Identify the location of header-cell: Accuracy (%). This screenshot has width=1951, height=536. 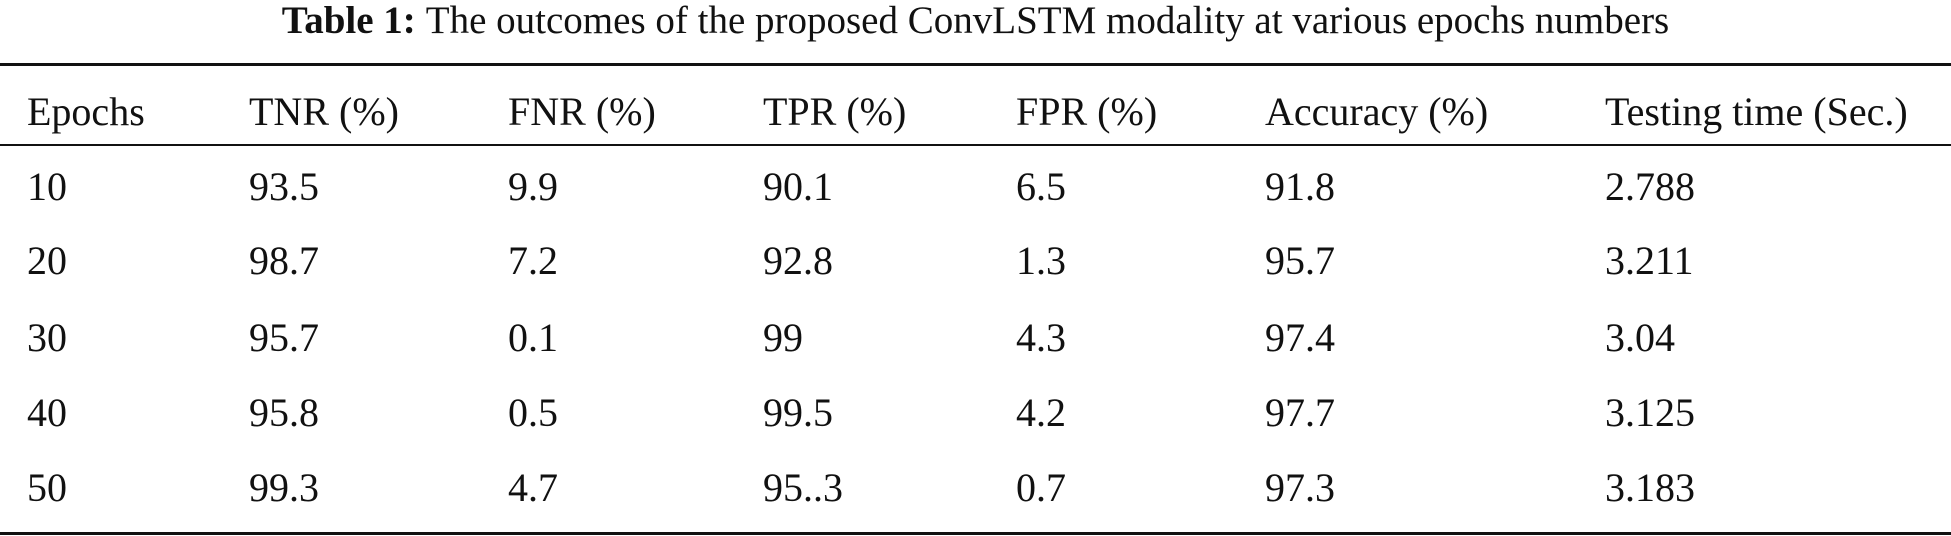
(1377, 111).